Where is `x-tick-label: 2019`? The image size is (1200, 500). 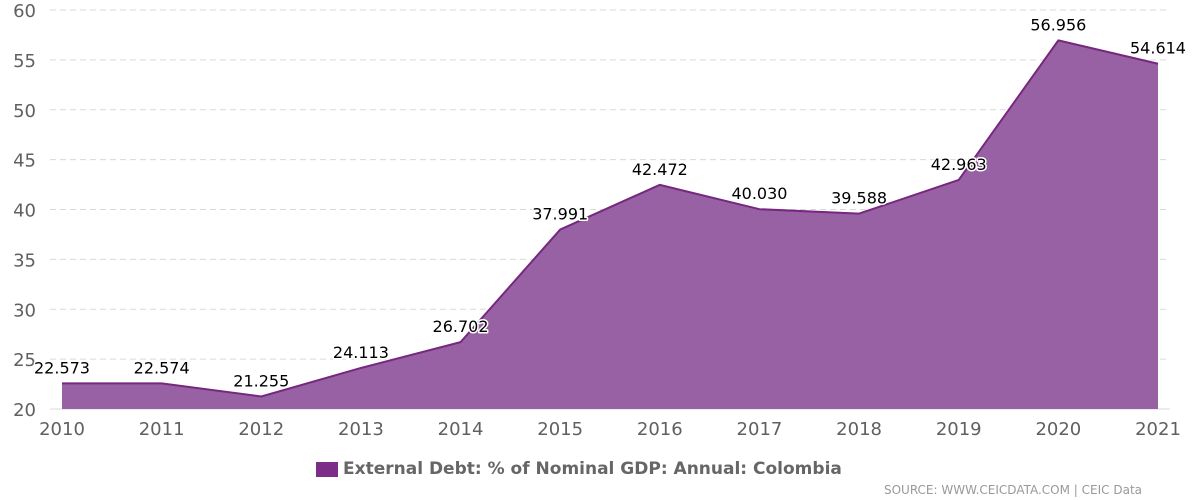
x-tick-label: 2019 is located at coordinates (959, 429).